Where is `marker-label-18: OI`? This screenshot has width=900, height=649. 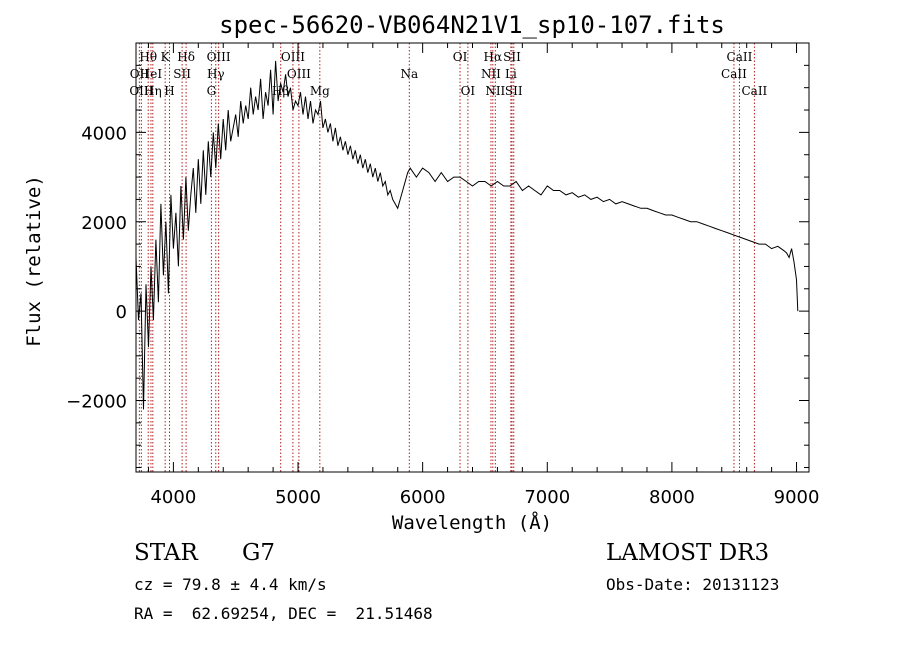 marker-label-18: OI is located at coordinates (468, 91).